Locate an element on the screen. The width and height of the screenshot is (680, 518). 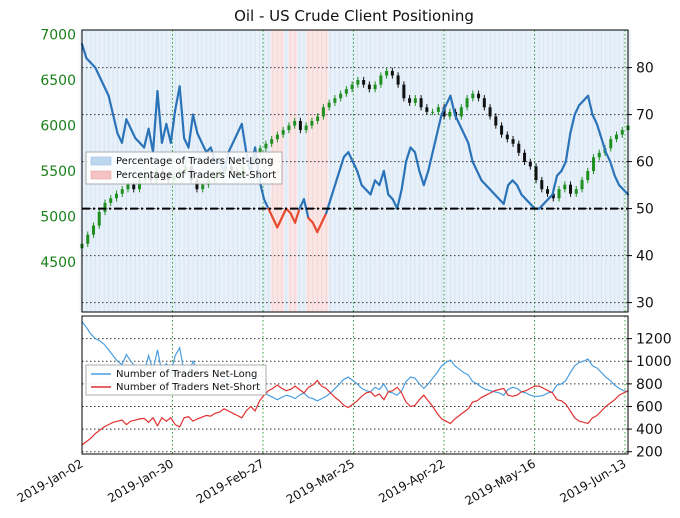
legend-swatch-net-short is located at coordinates (101, 175).